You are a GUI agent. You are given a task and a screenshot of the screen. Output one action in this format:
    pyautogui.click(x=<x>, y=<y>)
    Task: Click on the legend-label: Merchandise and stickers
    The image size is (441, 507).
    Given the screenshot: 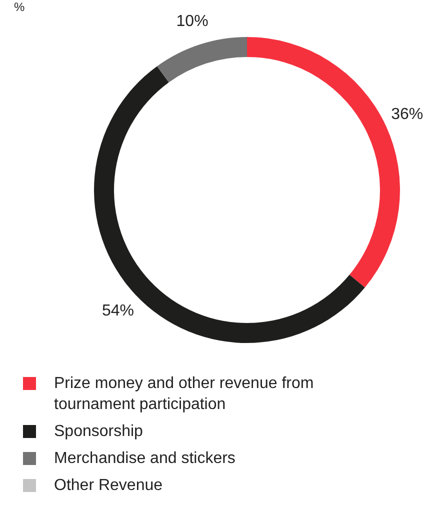 What is the action you would take?
    pyautogui.click(x=145, y=459)
    